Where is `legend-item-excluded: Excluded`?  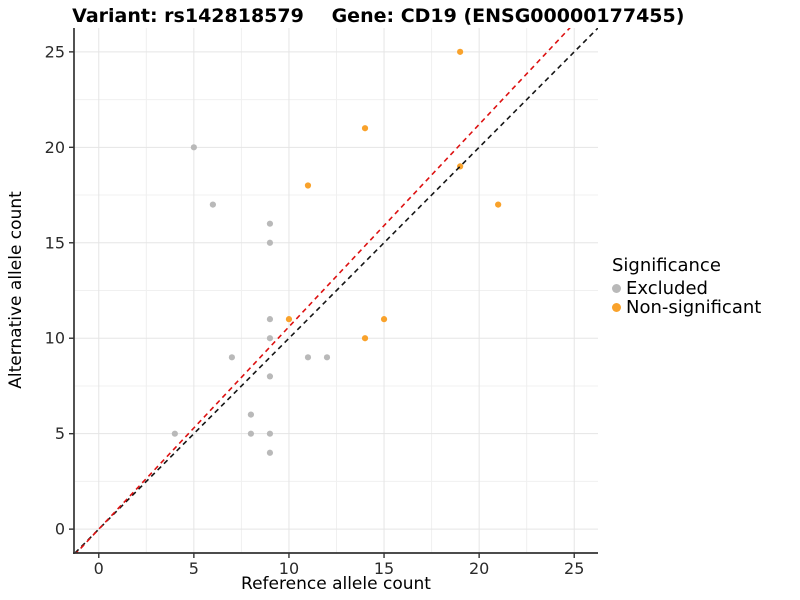 legend-item-excluded: Excluded is located at coordinates (686, 288).